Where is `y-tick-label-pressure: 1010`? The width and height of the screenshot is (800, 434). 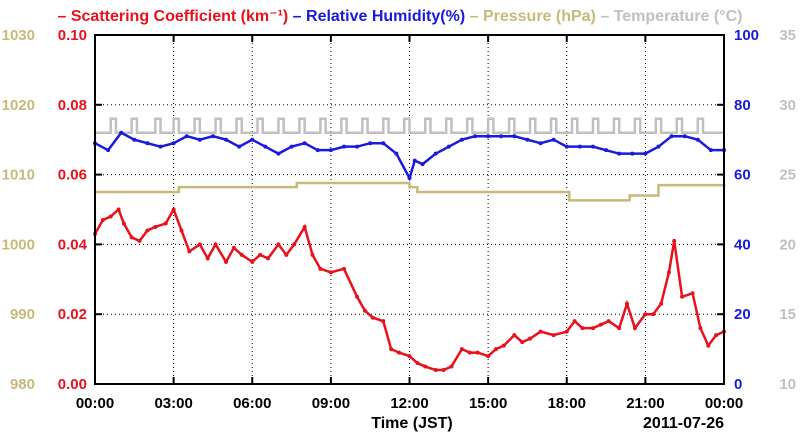 y-tick-label-pressure: 1010 is located at coordinates (18, 175).